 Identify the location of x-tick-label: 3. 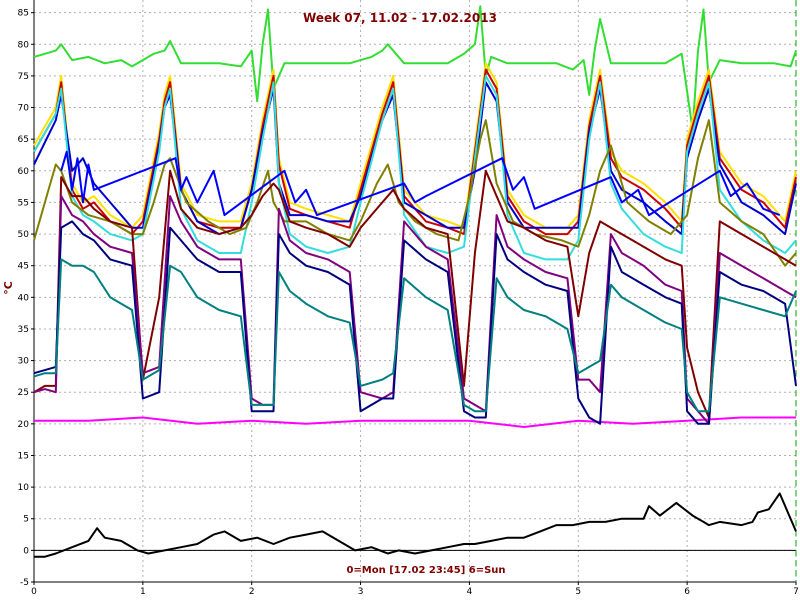
(361, 592).